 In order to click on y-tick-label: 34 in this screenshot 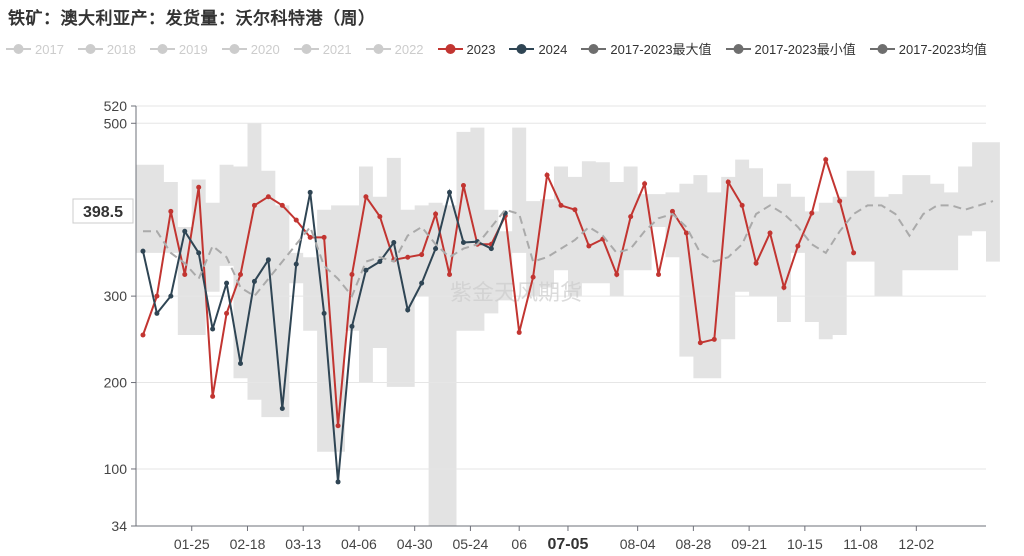, I will do `click(119, 526)`.